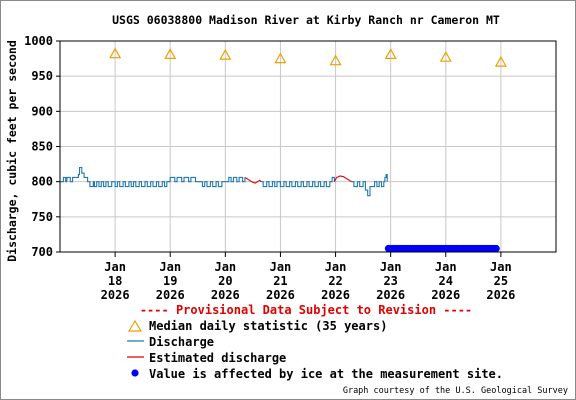  I want to click on legend-item-estimated: Estimated discharge, so click(206, 358).